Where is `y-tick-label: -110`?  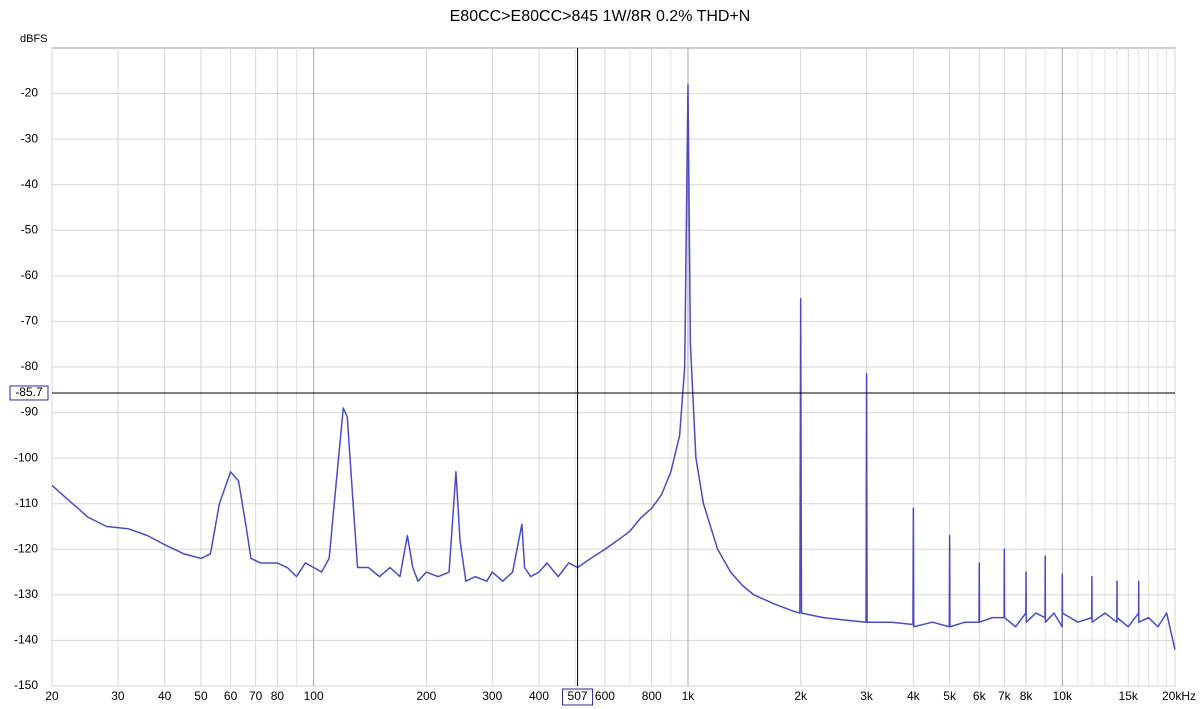 y-tick-label: -110 is located at coordinates (26, 503).